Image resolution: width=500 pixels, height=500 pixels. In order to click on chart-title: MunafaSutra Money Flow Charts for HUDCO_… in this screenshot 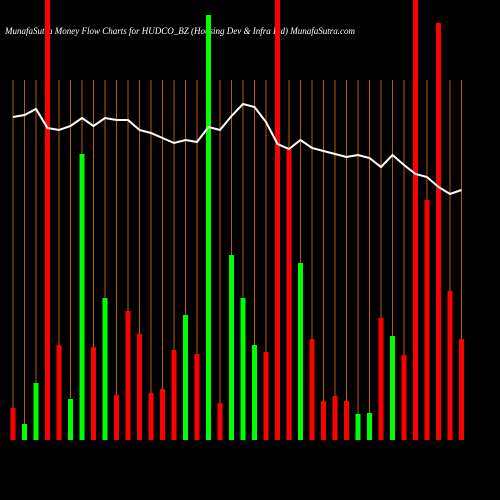, I will do `click(179, 31)`.